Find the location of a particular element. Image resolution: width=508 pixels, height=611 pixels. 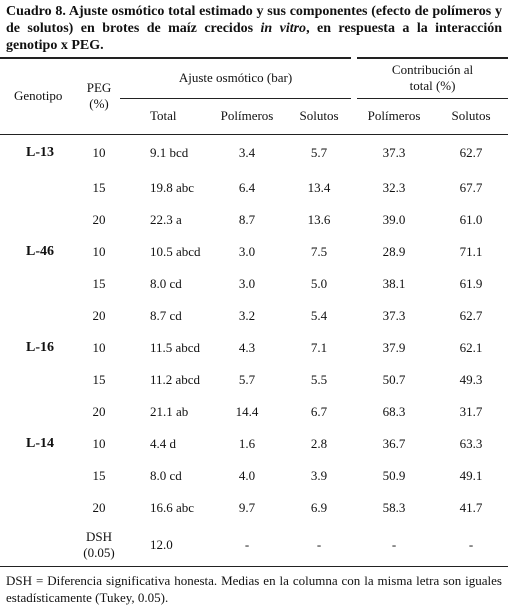

cell: 31.7 is located at coordinates (471, 411).